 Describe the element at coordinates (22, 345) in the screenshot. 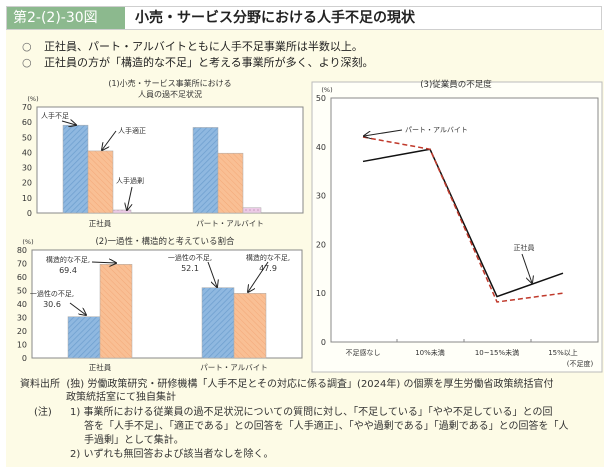

I see `chart2-y-tick-label: 10` at that location.